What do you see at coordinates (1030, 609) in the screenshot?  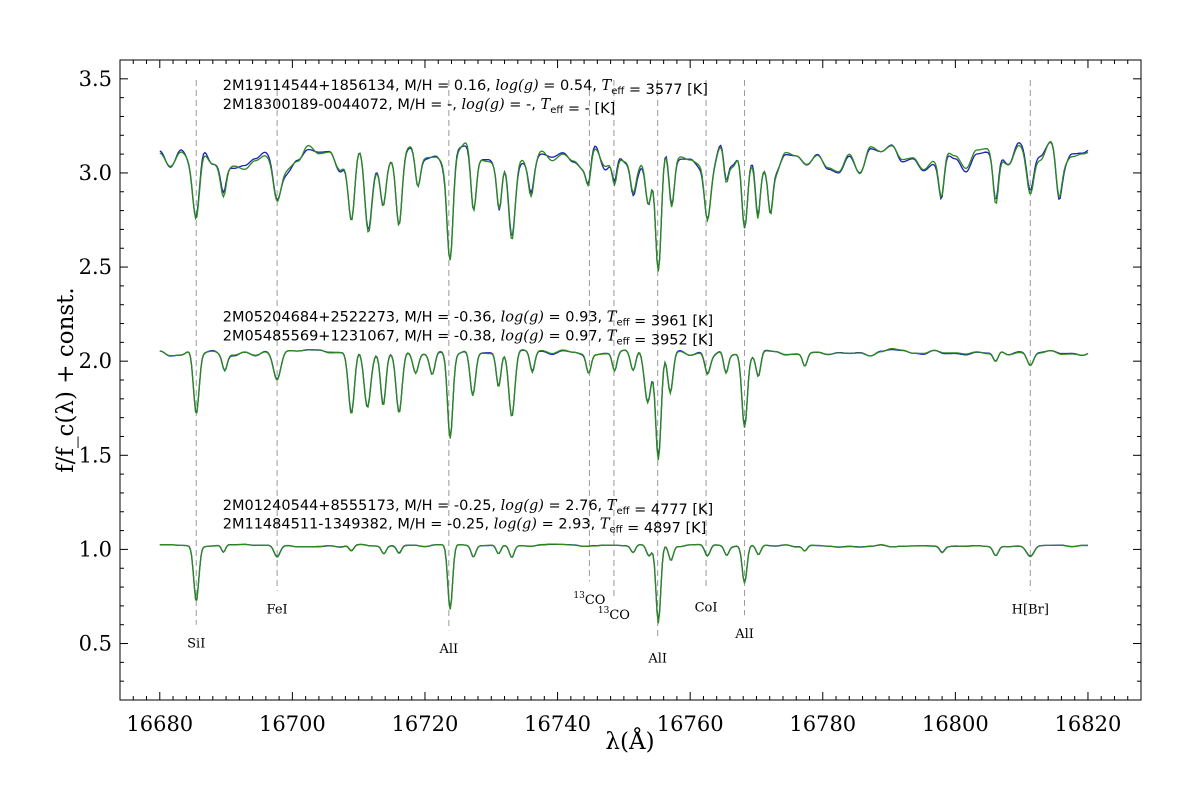 I see `line-marker-label-8: H[Br]` at bounding box center [1030, 609].